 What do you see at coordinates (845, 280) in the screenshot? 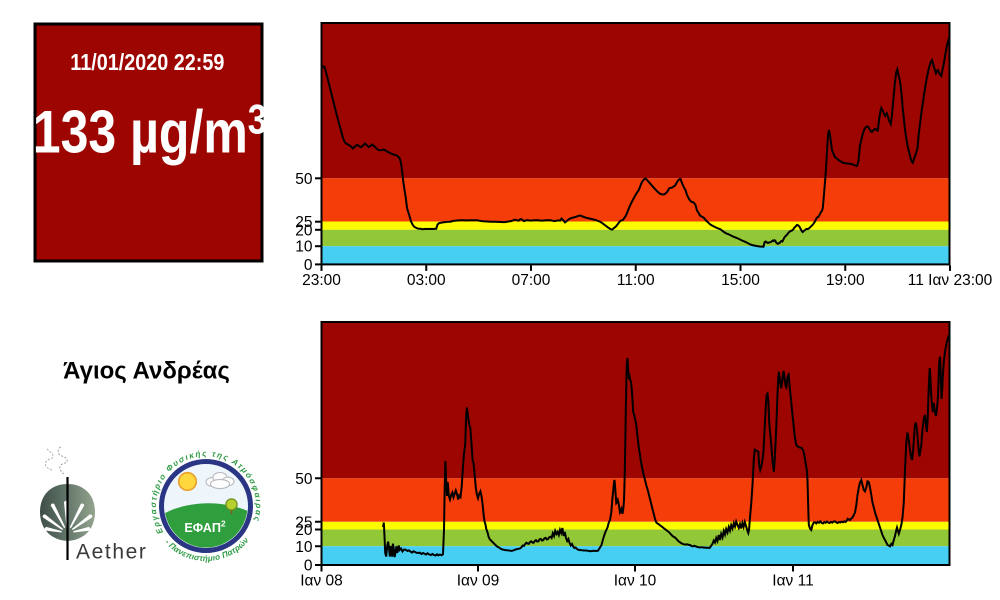
I see `svg-text: 19:00` at bounding box center [845, 280].